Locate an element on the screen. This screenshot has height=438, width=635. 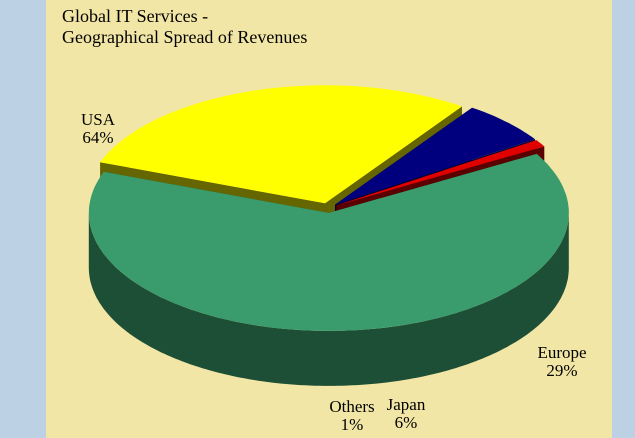
slice-label: Japan is located at coordinates (406, 404).